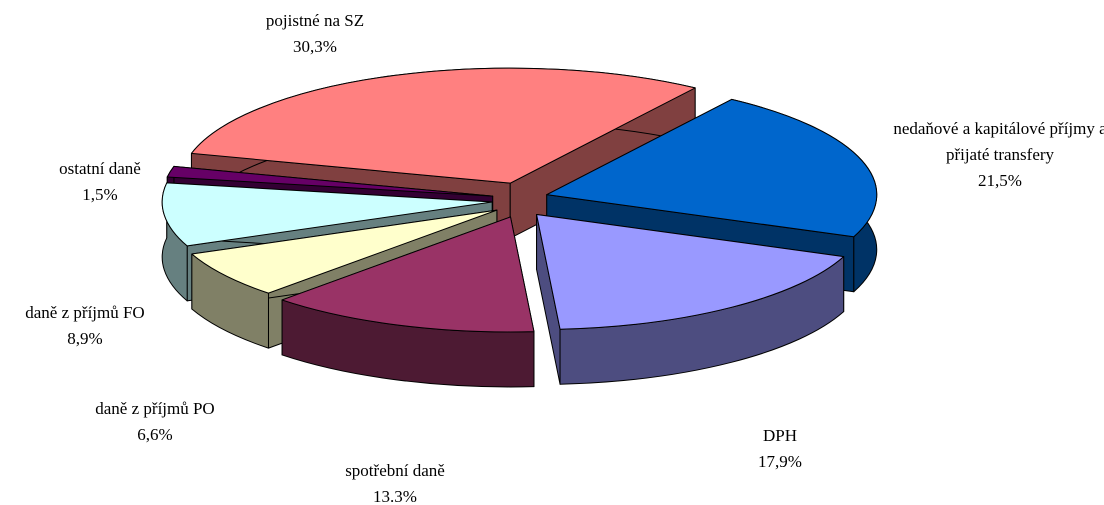 This screenshot has width=1104, height=505. I want to click on category: daně z příjmů FO, so click(85, 312).